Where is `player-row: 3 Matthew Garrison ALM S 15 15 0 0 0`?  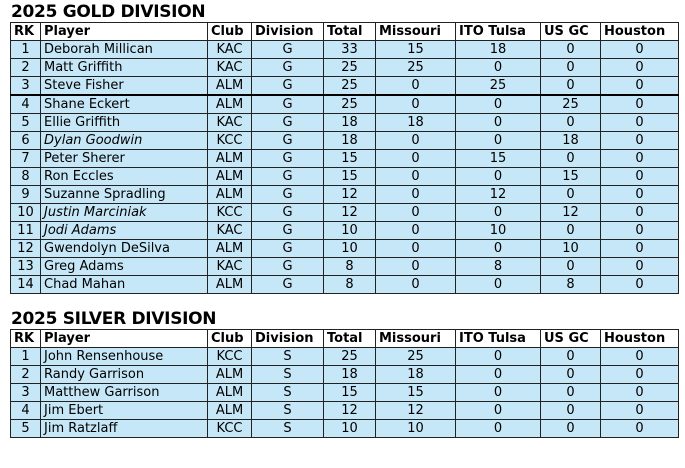
player-row: 3 Matthew Garrison ALM S 15 15 0 0 0 is located at coordinates (344, 392).